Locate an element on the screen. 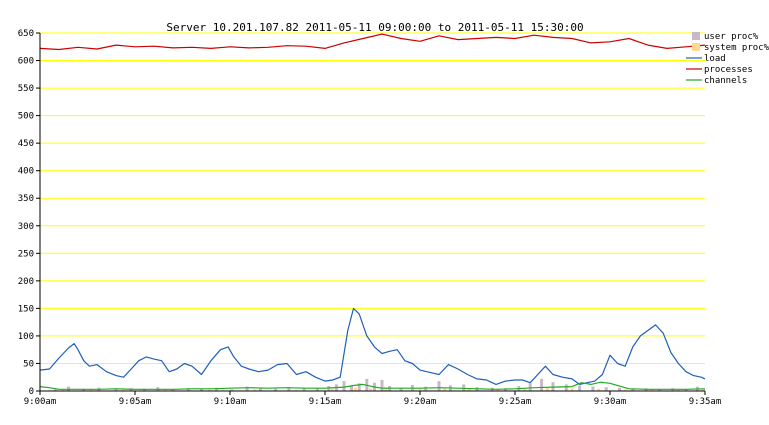 The width and height of the screenshot is (769, 425). y-tick-label: 100 is located at coordinates (26, 337).